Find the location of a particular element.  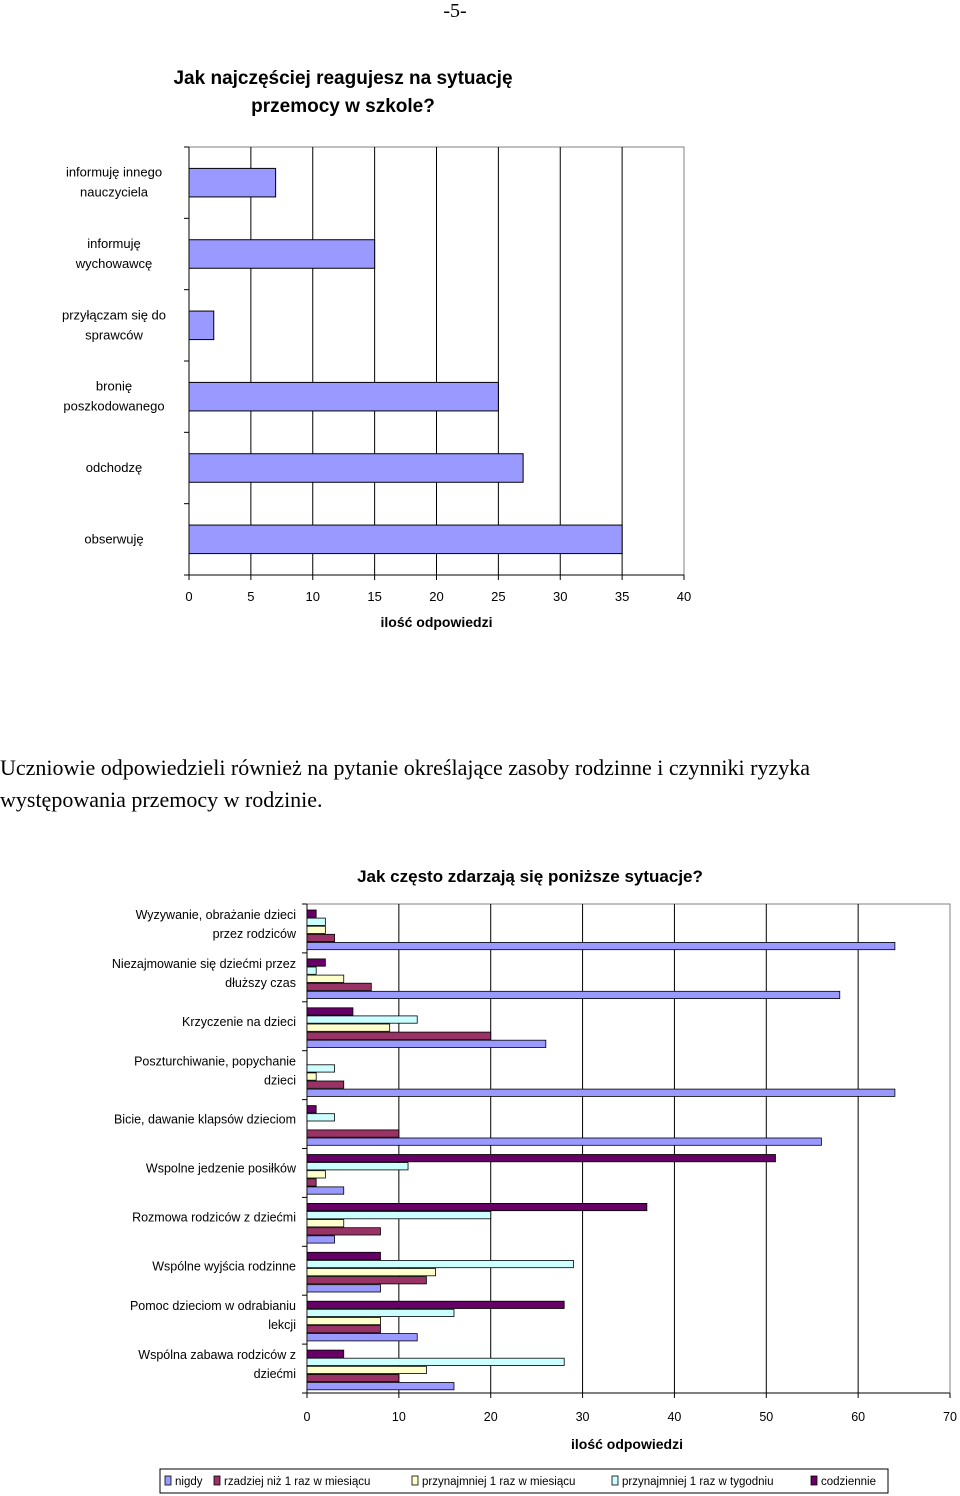

chart1-title-line: Jak najczęściej reagujesz na sytuację is located at coordinates (342, 78).